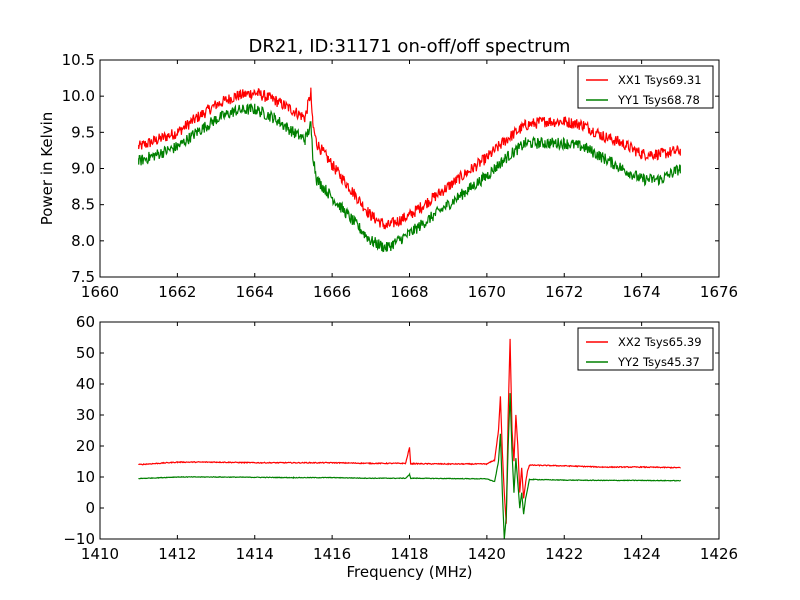  What do you see at coordinates (660, 80) in the screenshot?
I see `legend-label: XX1 Tsys69.31` at bounding box center [660, 80].